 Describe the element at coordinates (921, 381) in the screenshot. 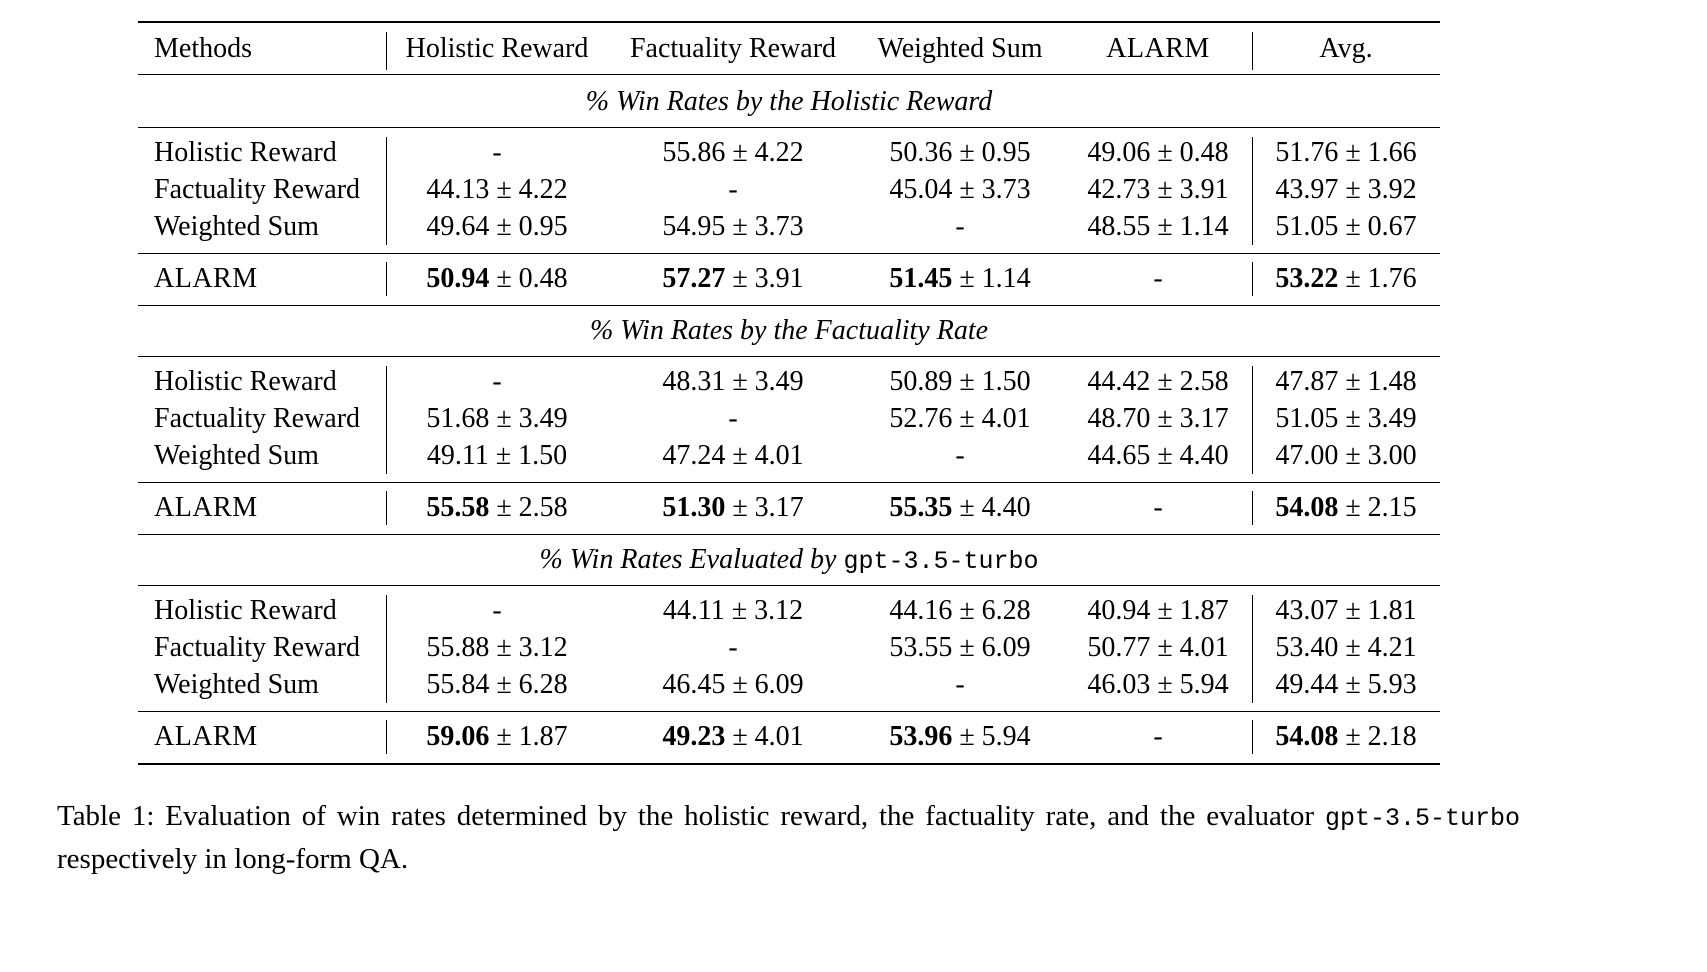

I see `cell-value: 50.89` at that location.